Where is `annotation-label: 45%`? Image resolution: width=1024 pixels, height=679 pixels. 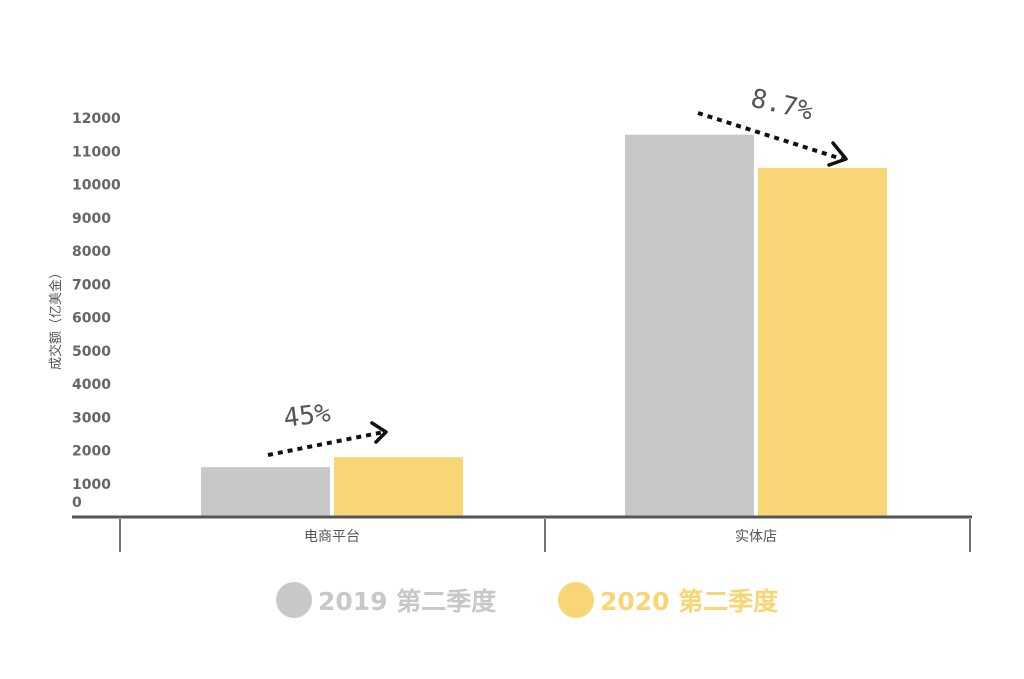
annotation-label: 45% is located at coordinates (307, 416).